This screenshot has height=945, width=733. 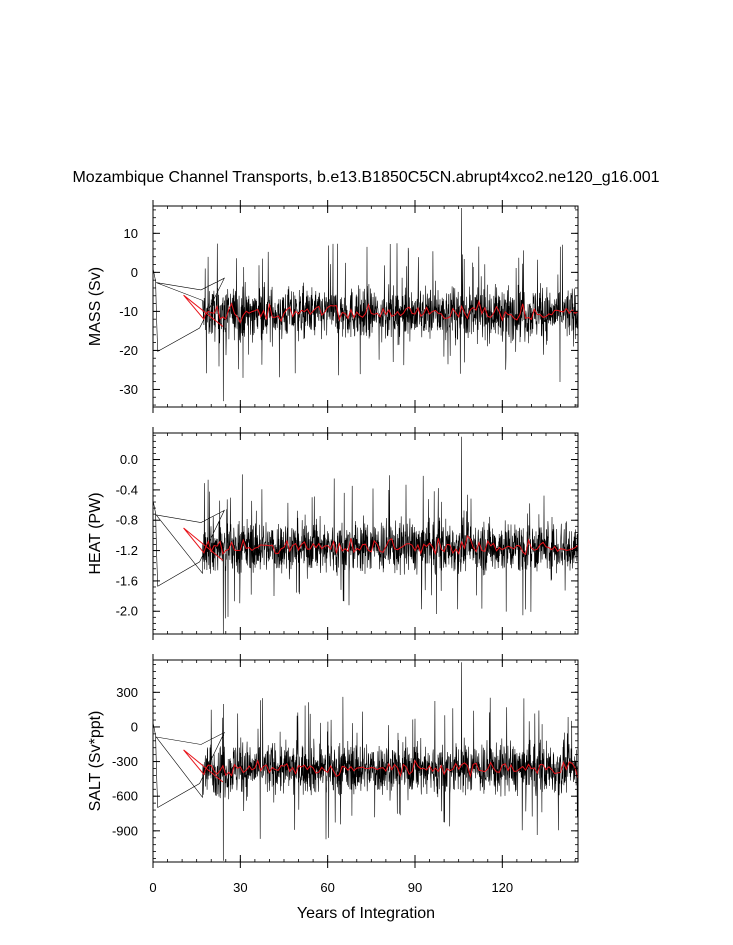 I want to click on x-tick-label: 60, so click(x=327, y=887).